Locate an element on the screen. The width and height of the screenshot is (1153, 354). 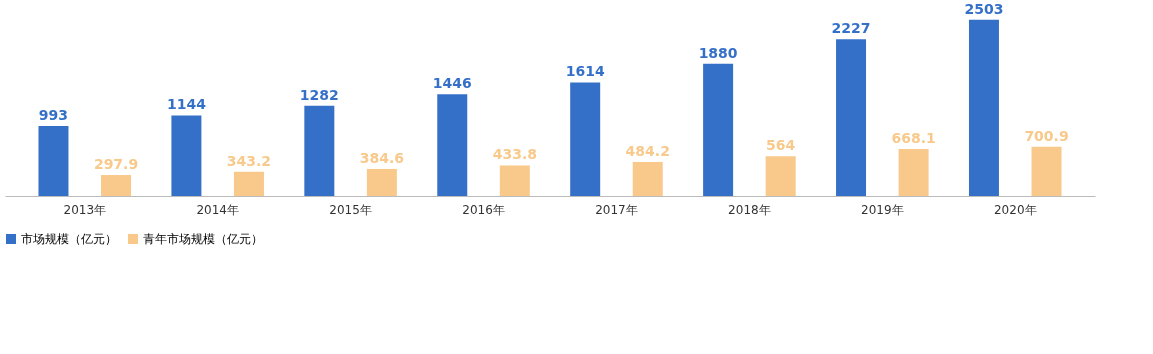
data-label: 343.2 is located at coordinates (249, 160).